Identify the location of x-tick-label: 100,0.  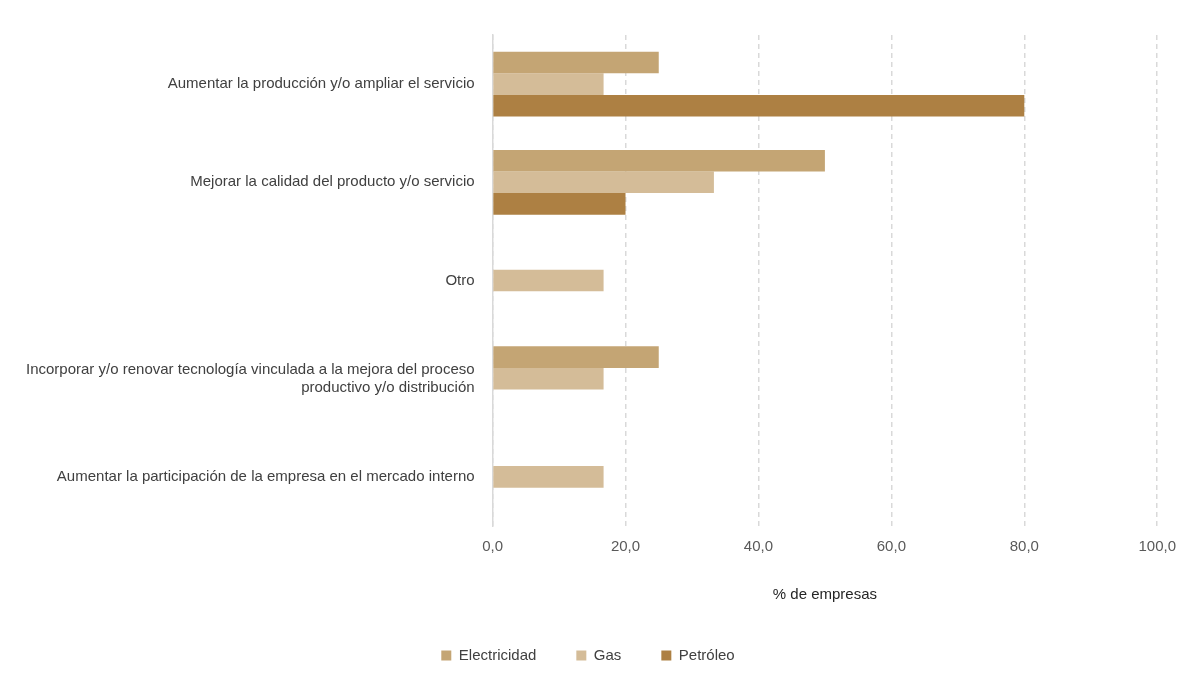
(1157, 546).